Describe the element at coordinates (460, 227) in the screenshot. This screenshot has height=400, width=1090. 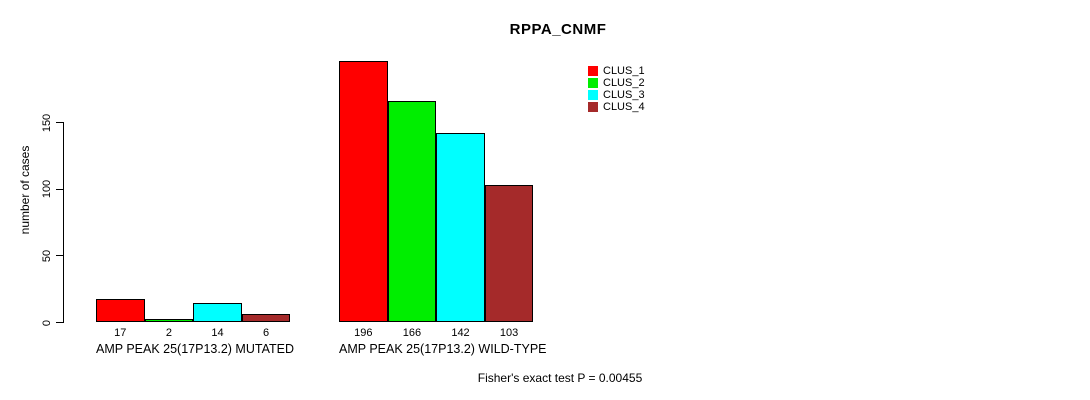
I see `bar-clus_3-group1` at that location.